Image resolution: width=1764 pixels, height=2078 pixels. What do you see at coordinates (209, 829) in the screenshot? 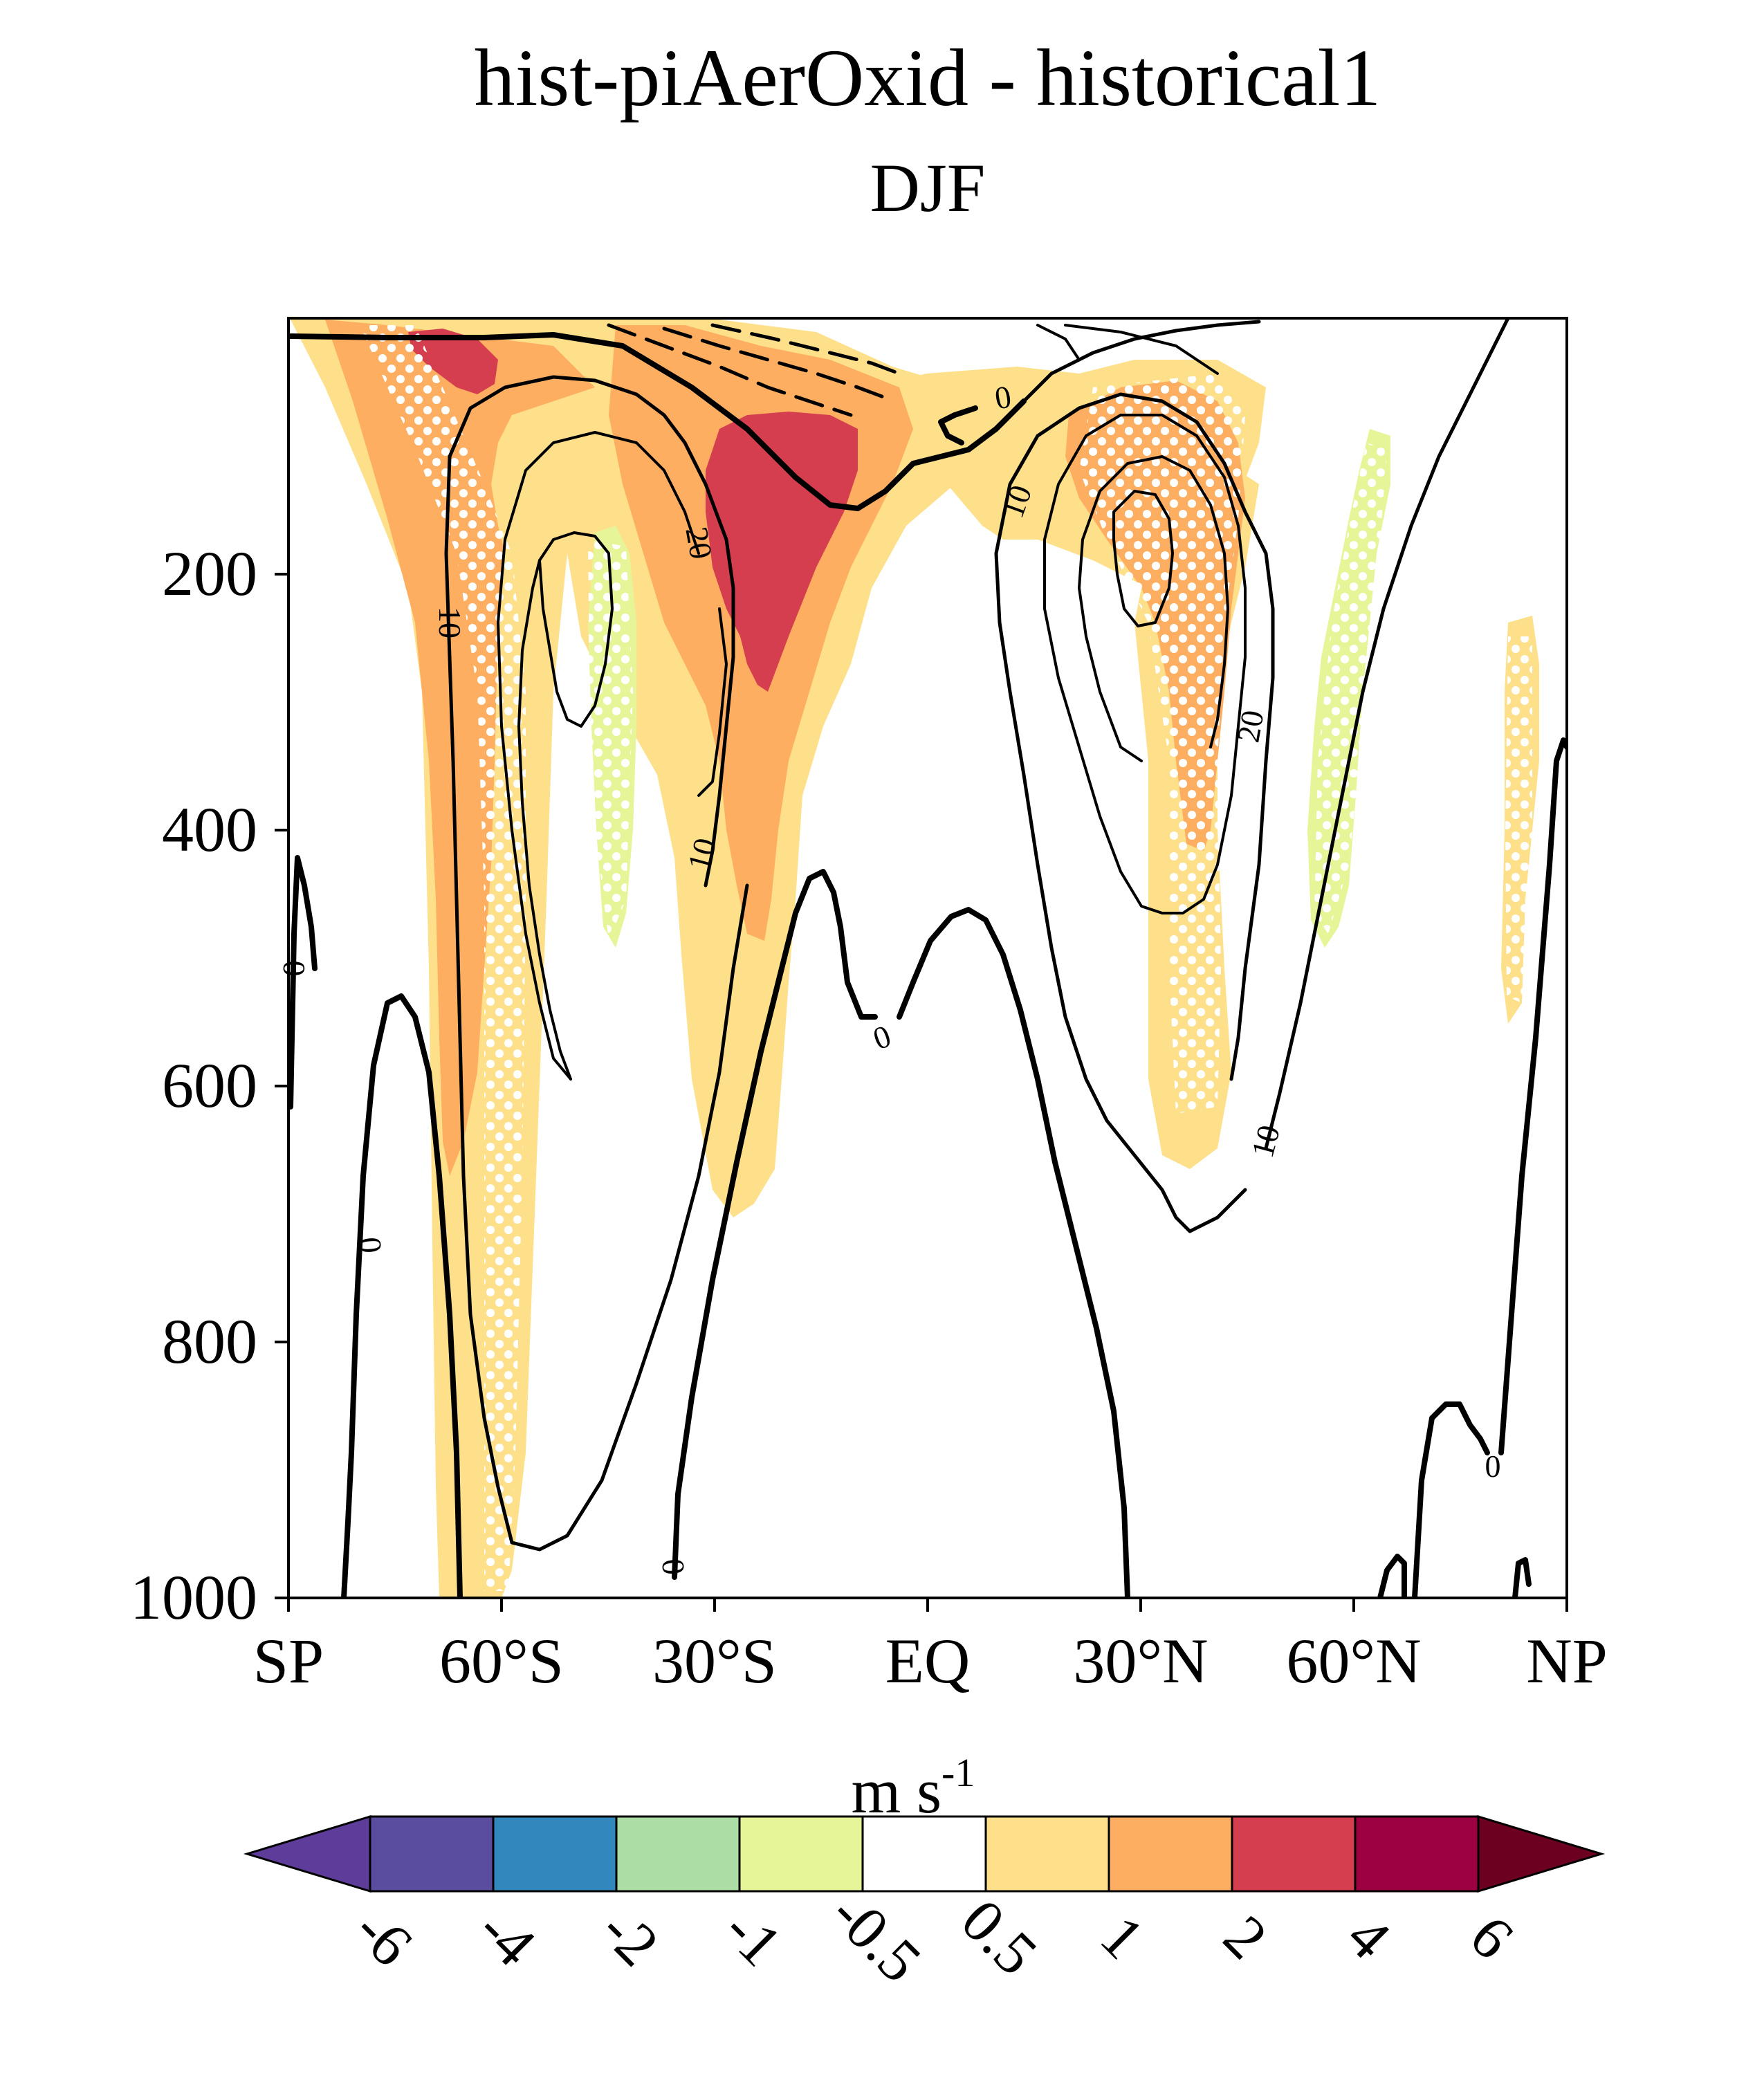
I see `y-tick-label: 400` at bounding box center [209, 829].